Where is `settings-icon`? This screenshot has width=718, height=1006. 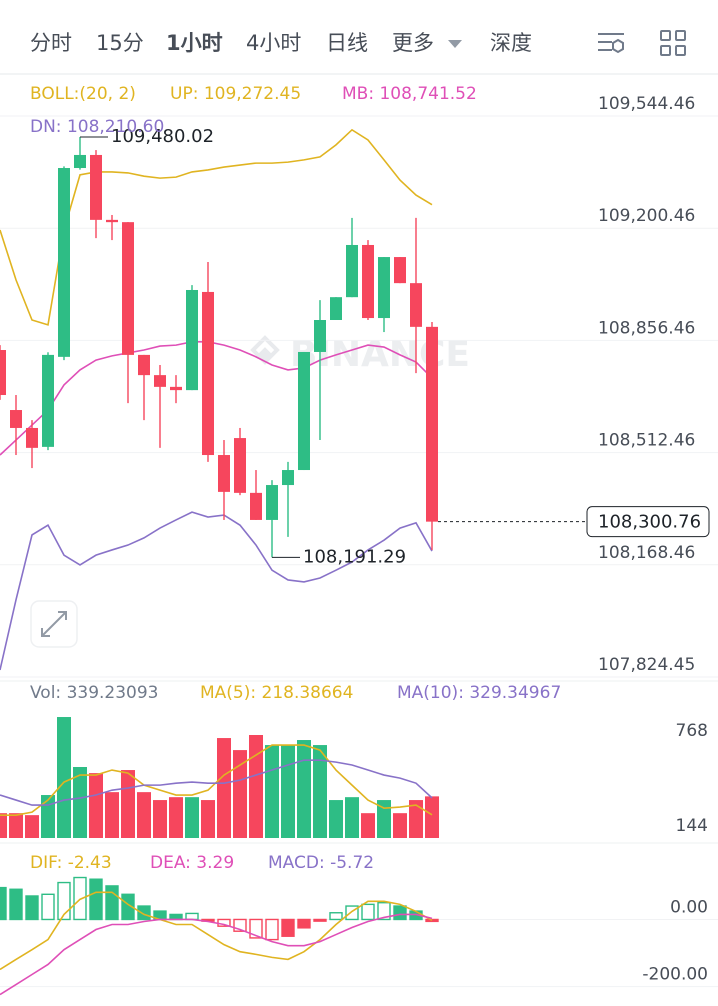 settings-icon is located at coordinates (611, 43).